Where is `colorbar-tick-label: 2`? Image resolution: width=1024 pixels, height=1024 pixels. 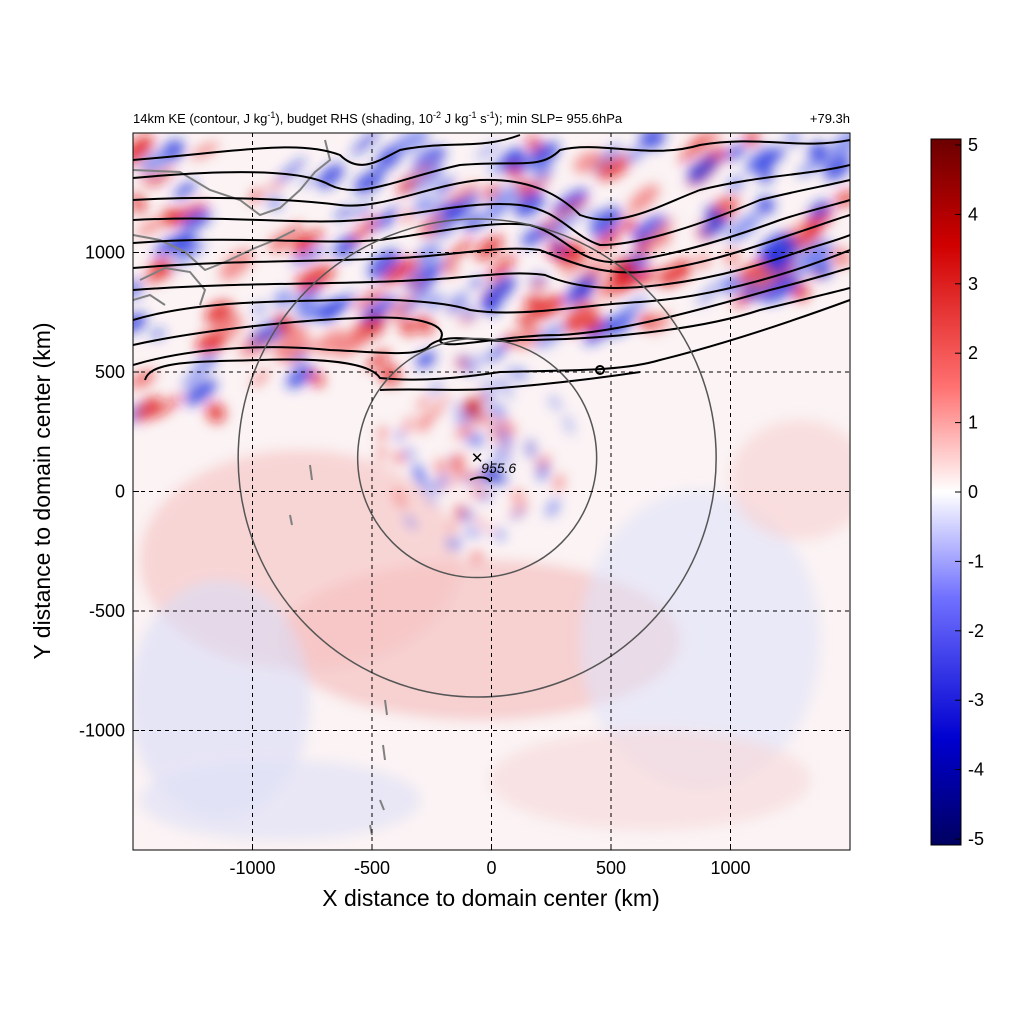 colorbar-tick-label: 2 is located at coordinates (973, 353).